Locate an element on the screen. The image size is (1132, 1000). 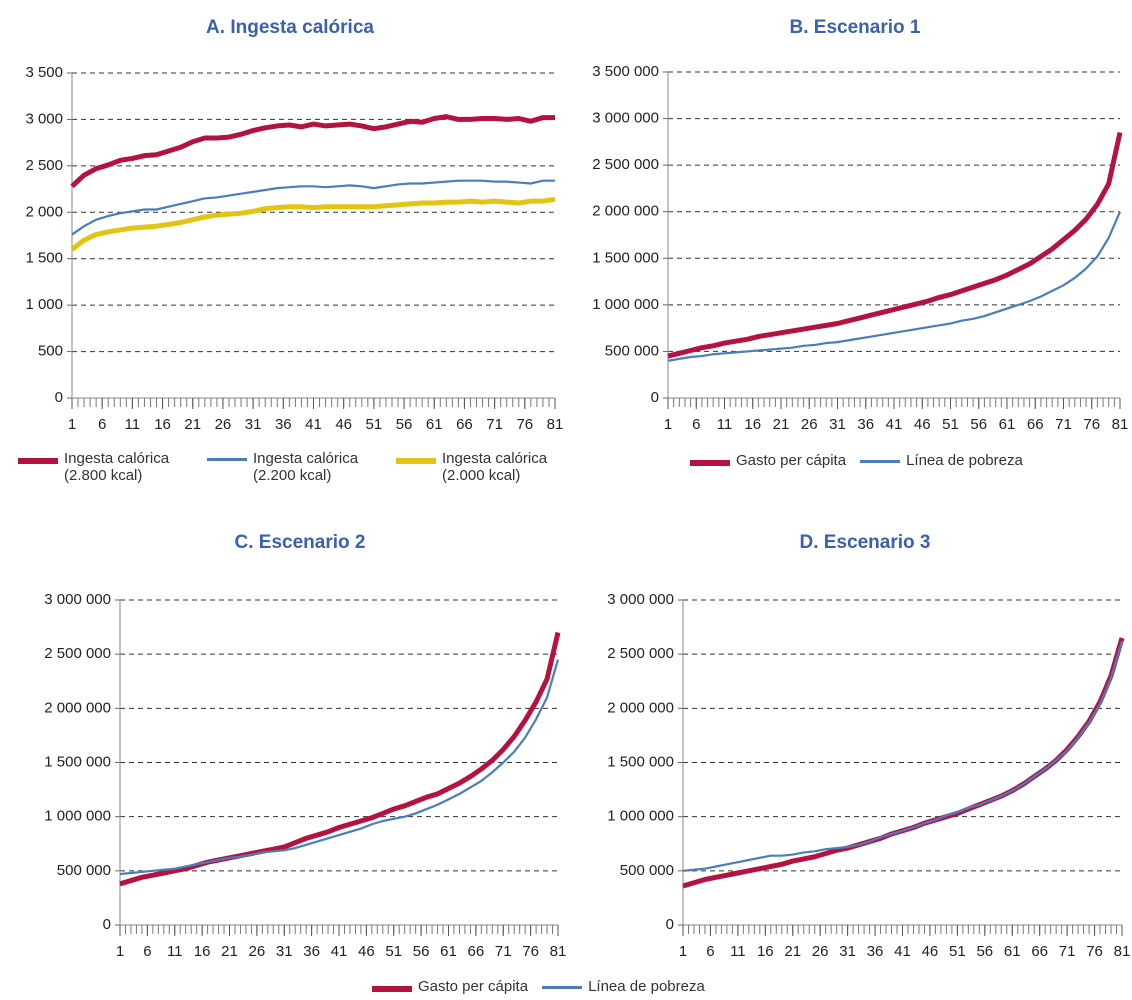
legend-label: Ingesta calórica (2.000 kcal) is located at coordinates (495, 467).